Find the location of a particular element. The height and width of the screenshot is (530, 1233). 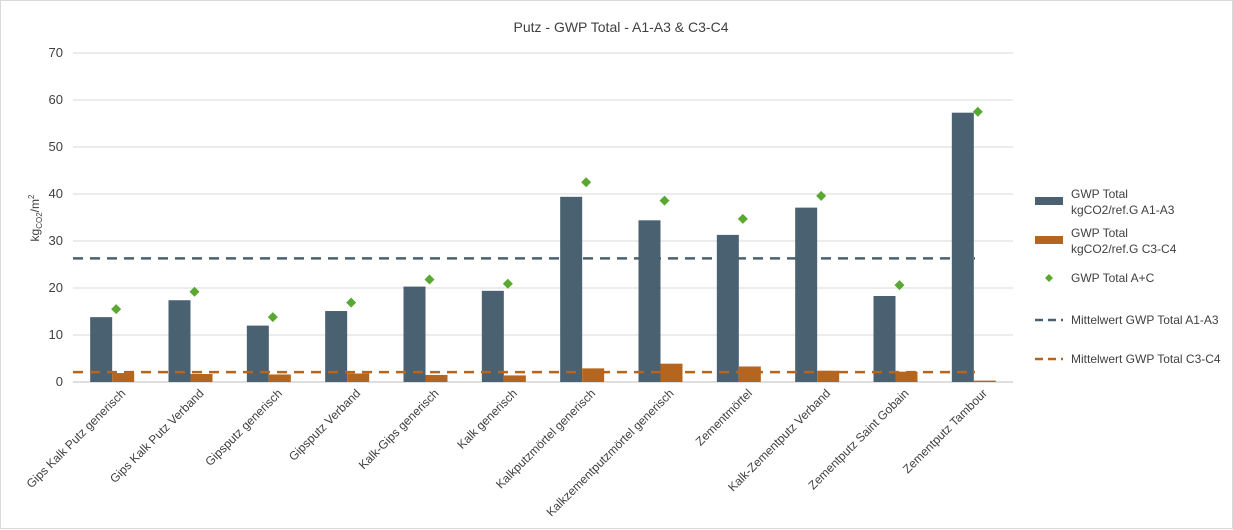

x-tick-label: Kalk generisch is located at coordinates (487, 419).